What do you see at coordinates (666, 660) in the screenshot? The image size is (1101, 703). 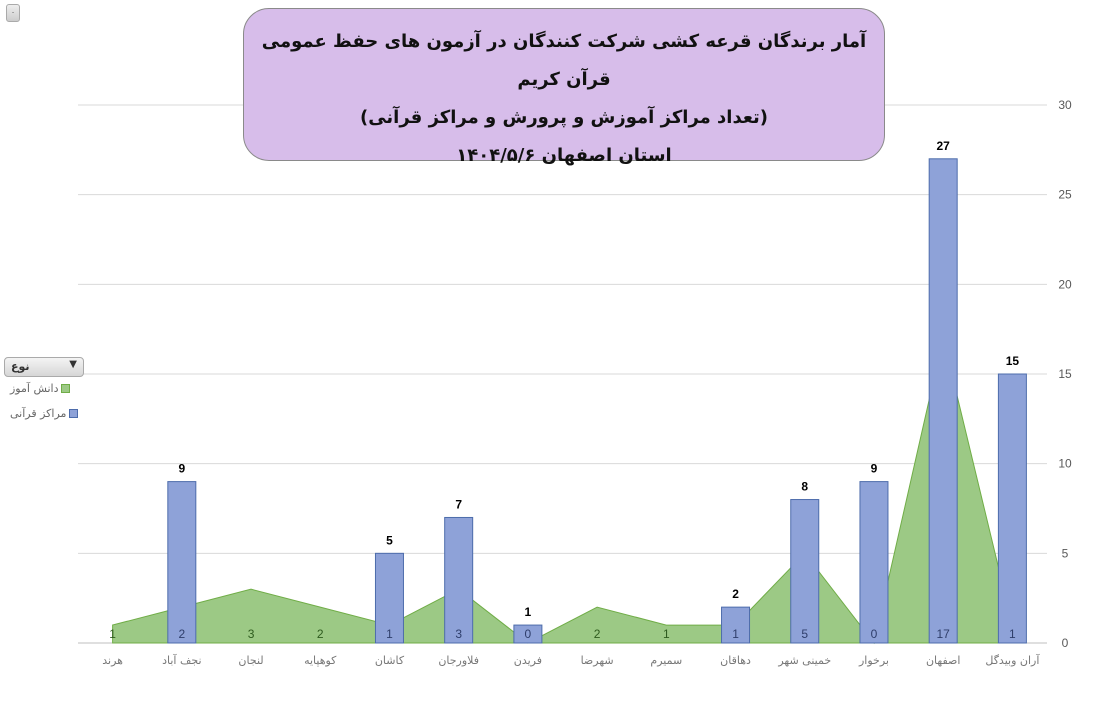 I see `x-tick-label: سمیرم` at bounding box center [666, 660].